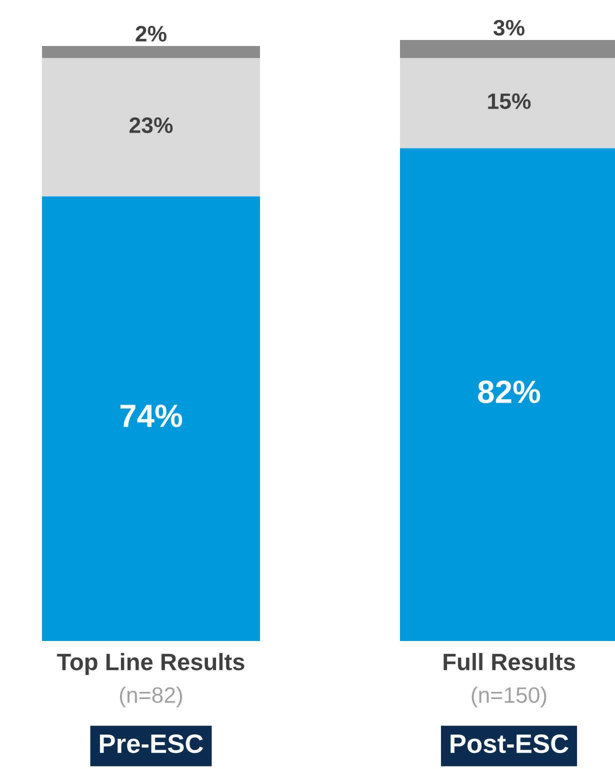 The image size is (615, 769). Describe the element at coordinates (508, 28) in the screenshot. I see `data-label: 3%` at that location.